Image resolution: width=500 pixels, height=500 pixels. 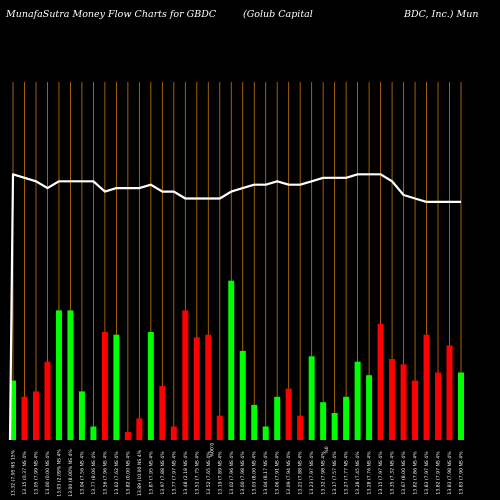 I want to click on x-tick-label: 13.27 (7.77 NS 4%, so click(x=347, y=473).